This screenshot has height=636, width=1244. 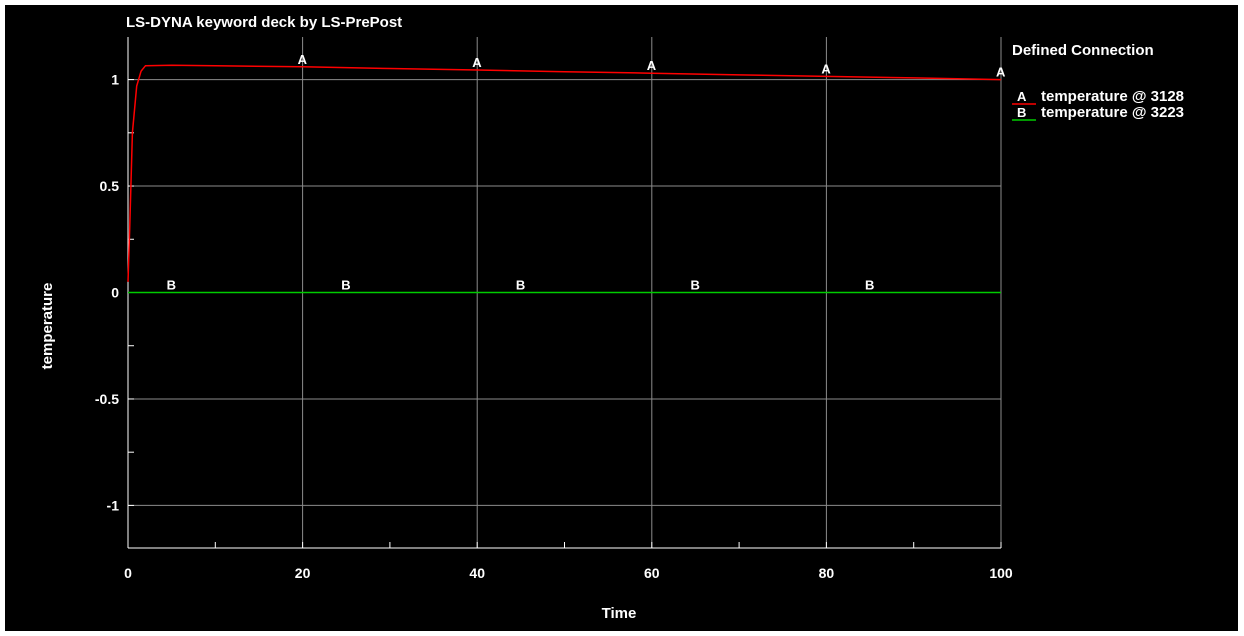 What do you see at coordinates (619, 613) in the screenshot?
I see `x-axis-label: Time` at bounding box center [619, 613].